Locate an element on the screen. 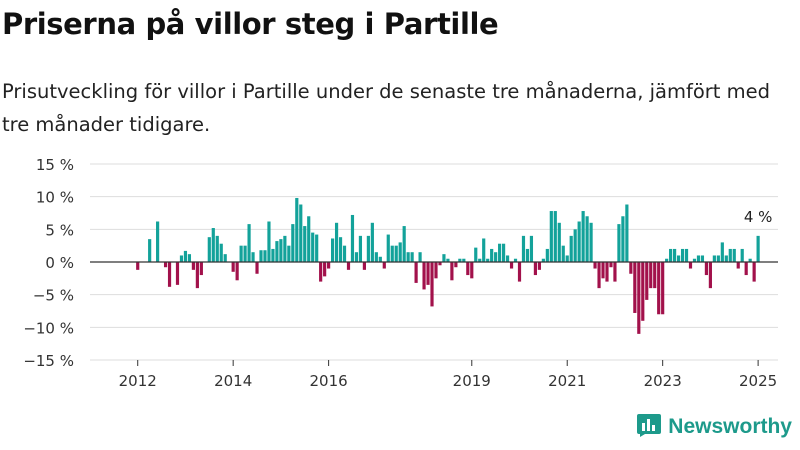 The width and height of the screenshot is (800, 450). newsworthy-logo: Newsworthy is located at coordinates (714, 427).